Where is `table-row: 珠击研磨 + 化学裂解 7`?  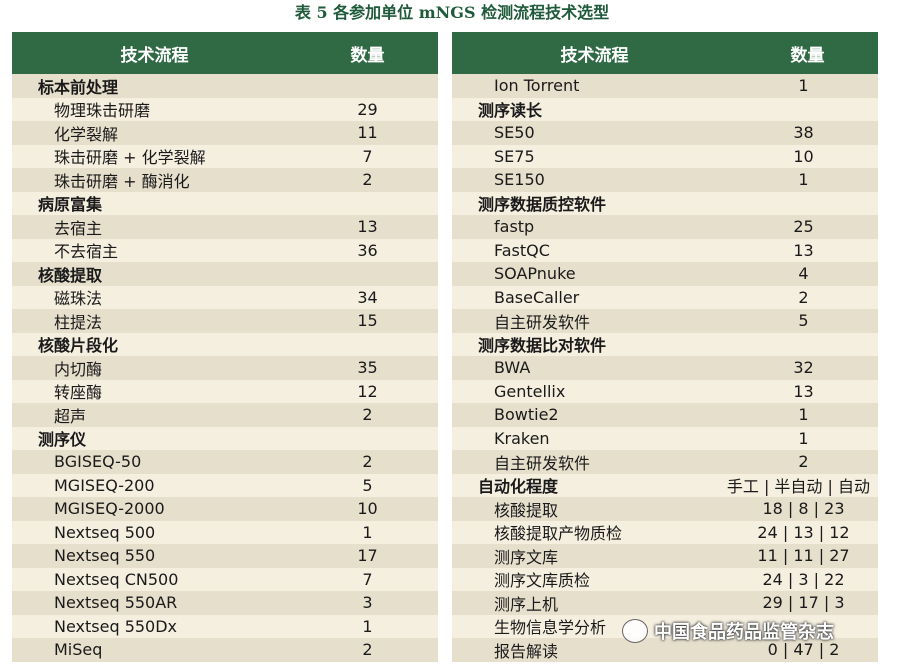 table-row: 珠击研磨 + 化学裂解 7 is located at coordinates (225, 157).